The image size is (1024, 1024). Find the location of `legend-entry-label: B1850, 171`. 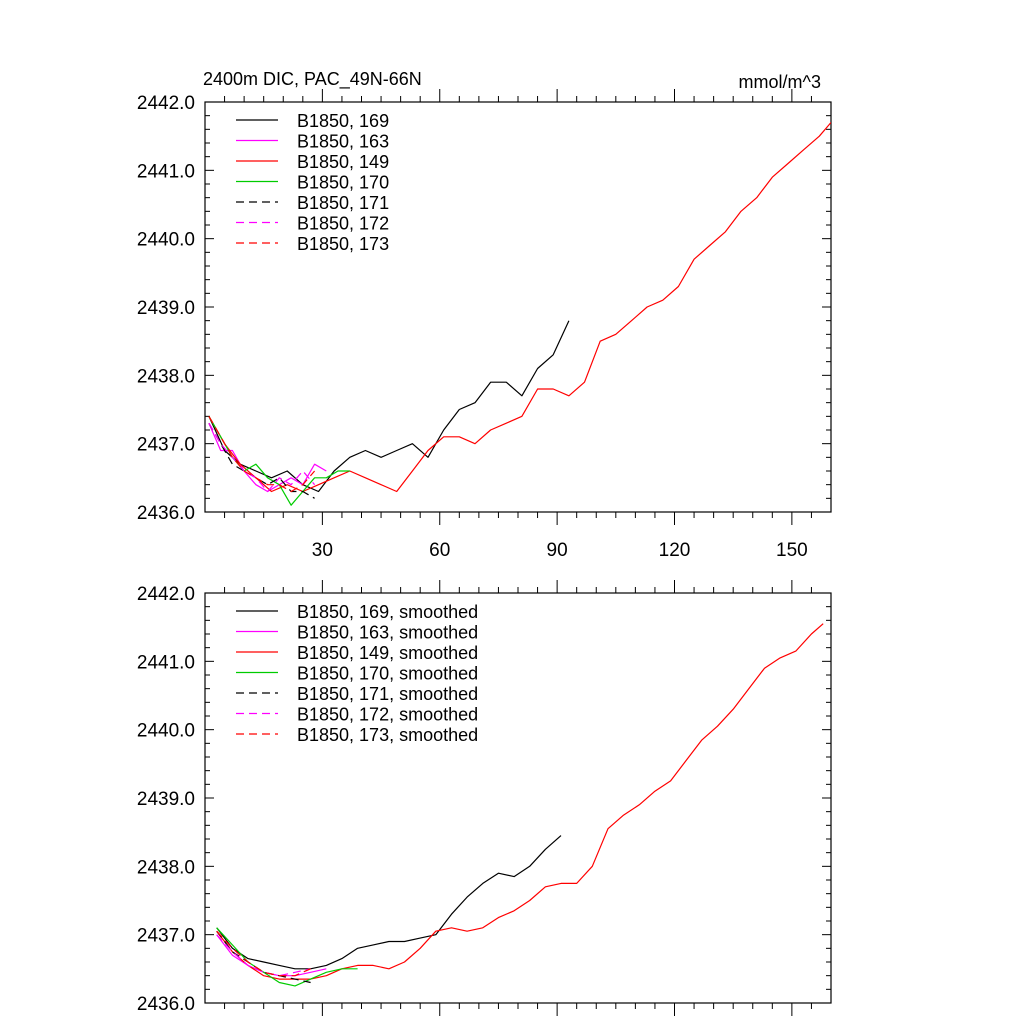

legend-entry-label: B1850, 171 is located at coordinates (343, 203).